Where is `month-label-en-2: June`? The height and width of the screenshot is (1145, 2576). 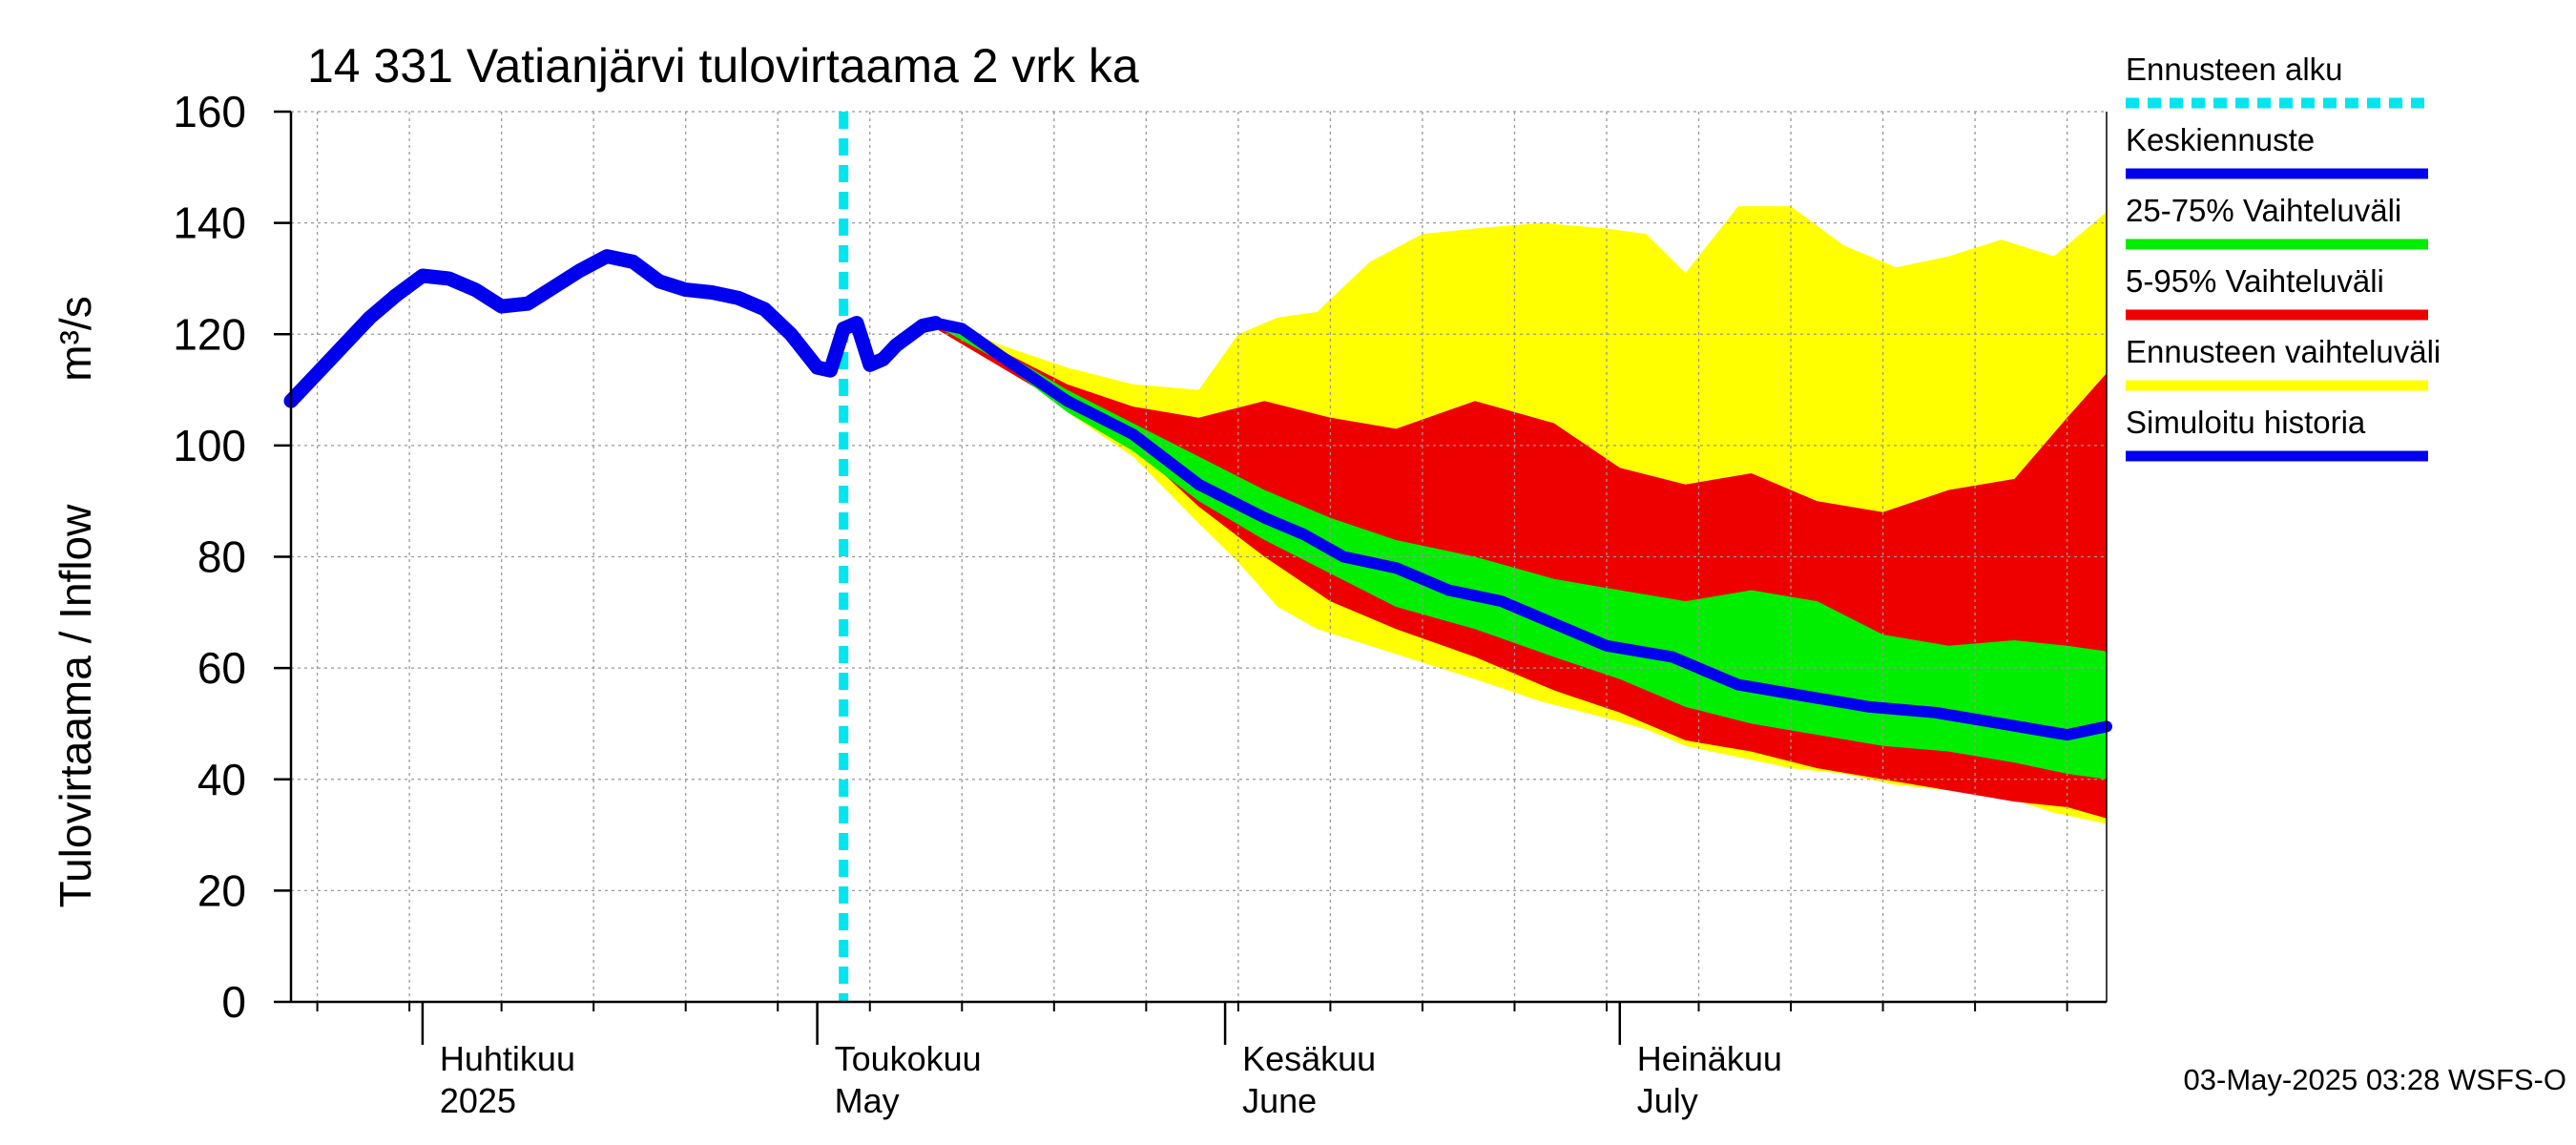 month-label-en-2: June is located at coordinates (1279, 1100).